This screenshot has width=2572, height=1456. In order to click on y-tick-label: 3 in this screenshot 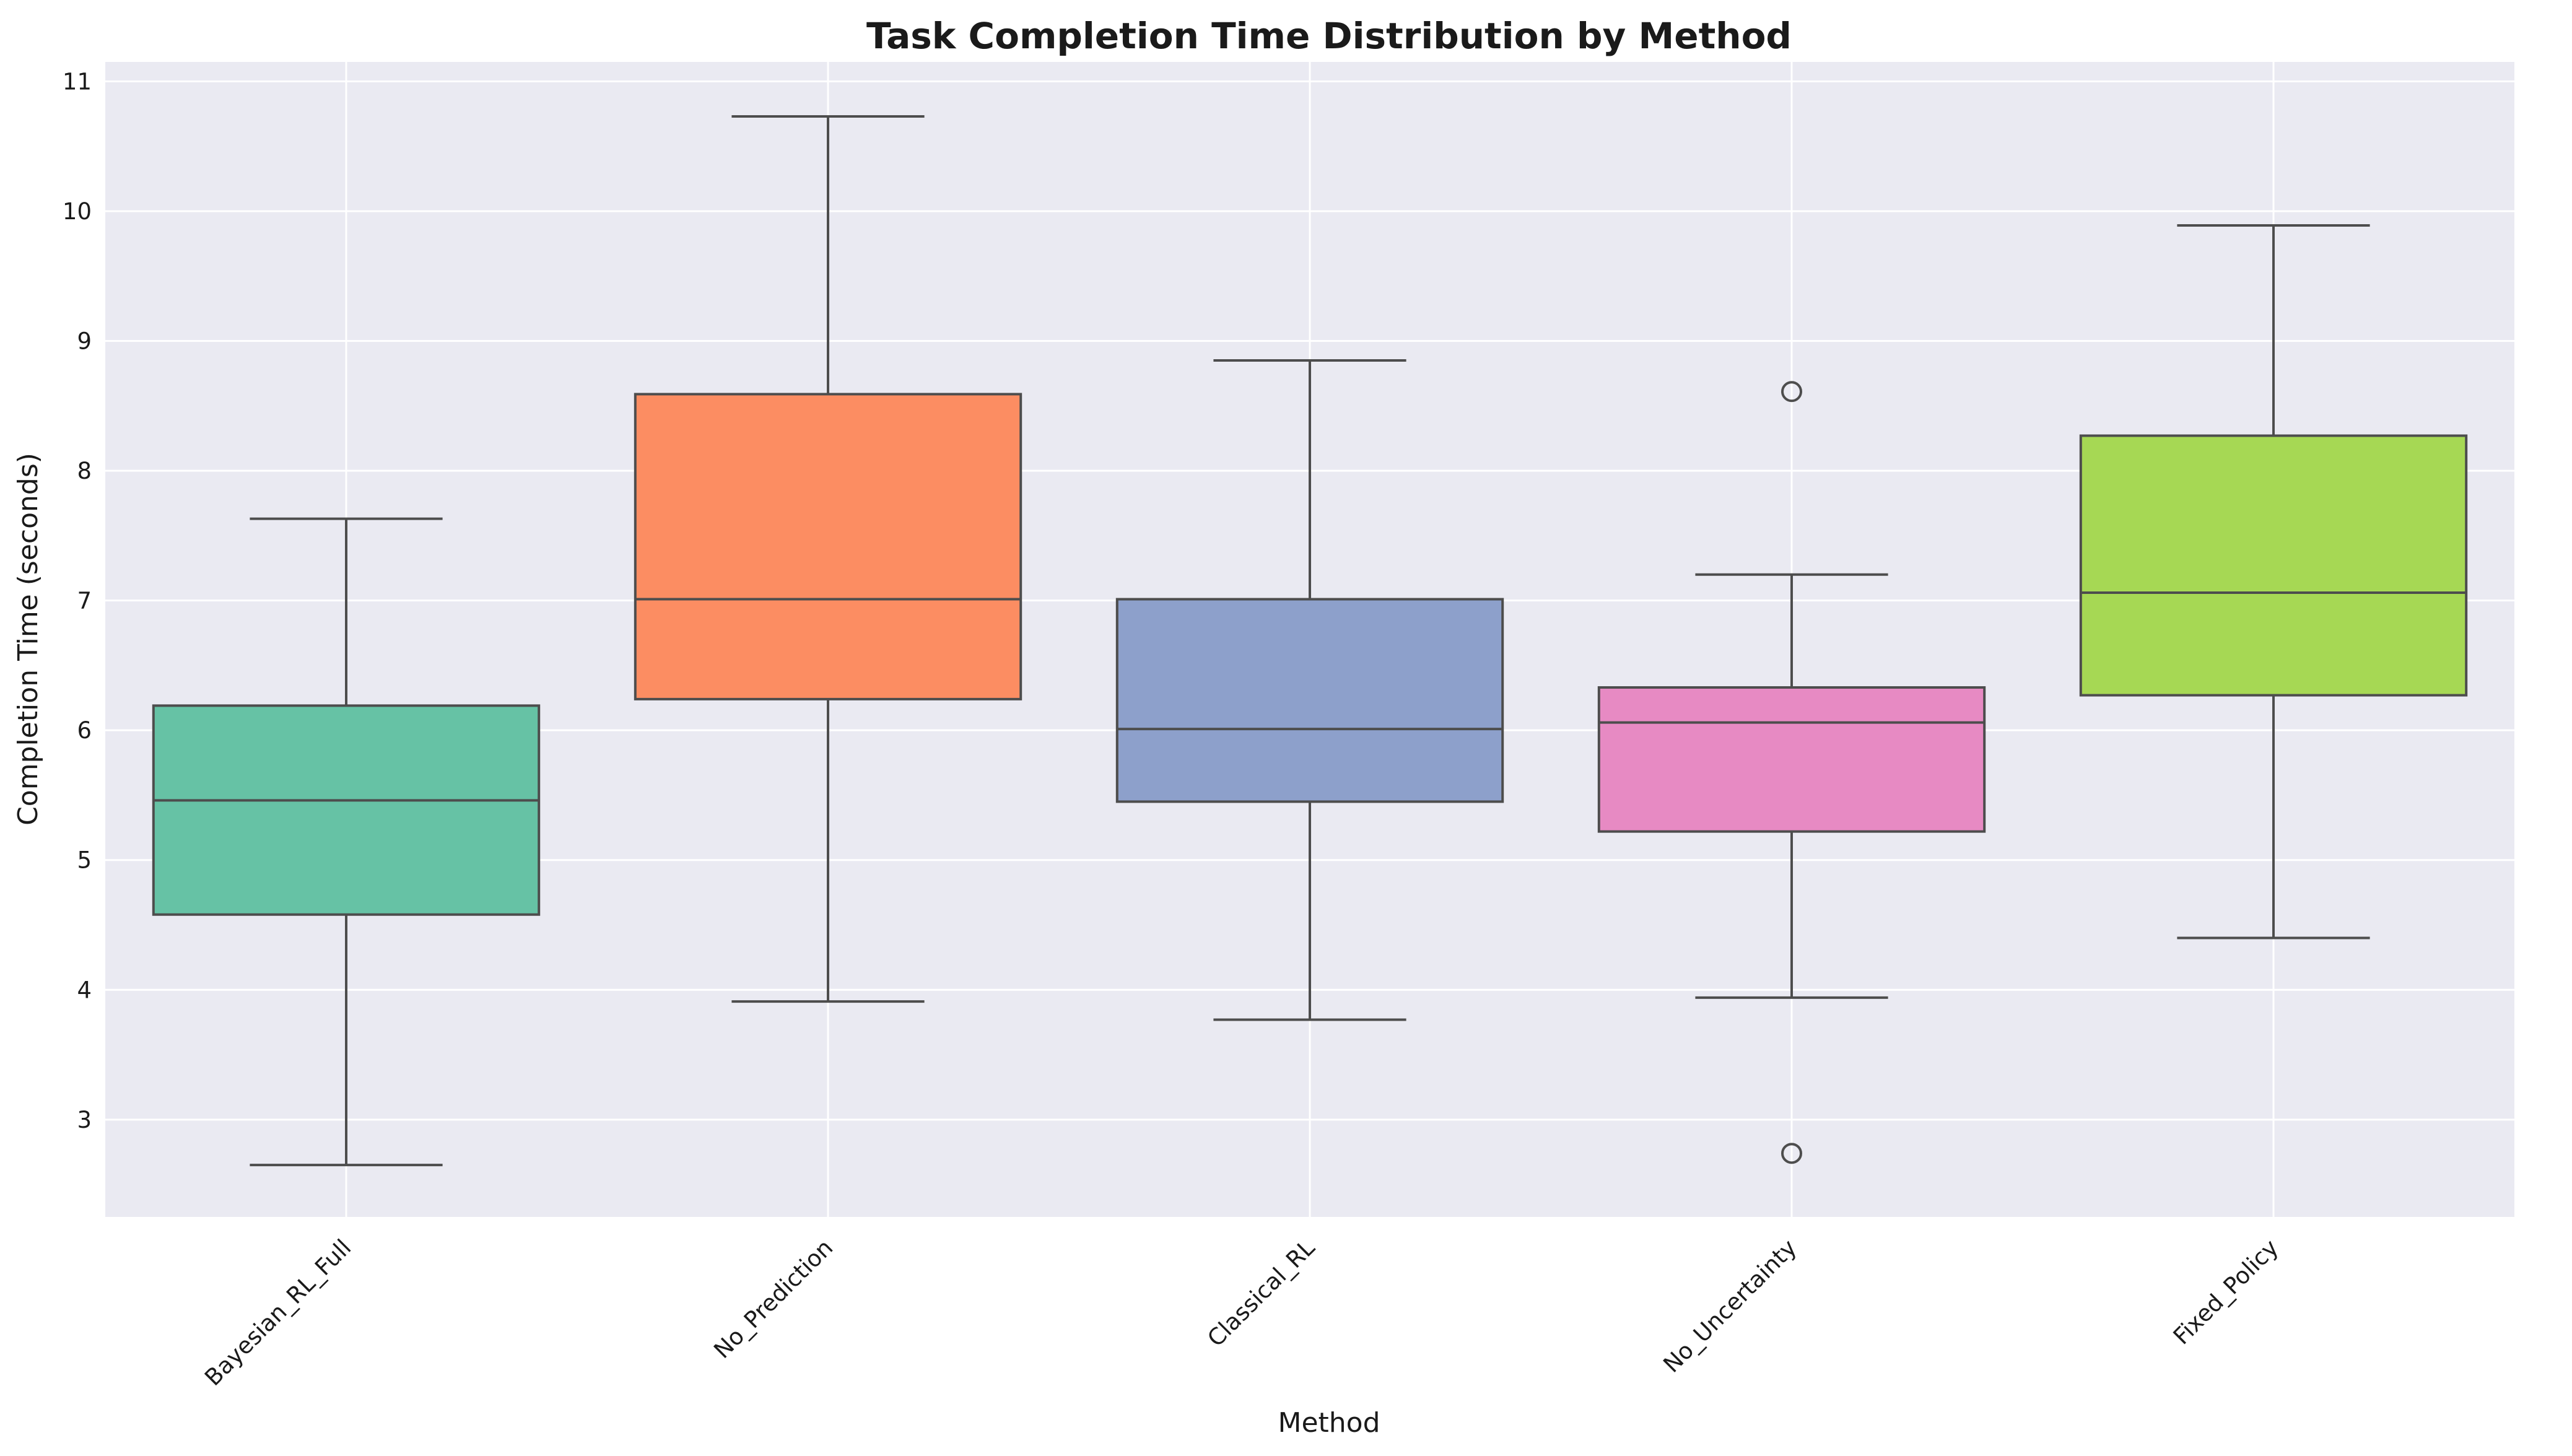, I will do `click(84, 1120)`.